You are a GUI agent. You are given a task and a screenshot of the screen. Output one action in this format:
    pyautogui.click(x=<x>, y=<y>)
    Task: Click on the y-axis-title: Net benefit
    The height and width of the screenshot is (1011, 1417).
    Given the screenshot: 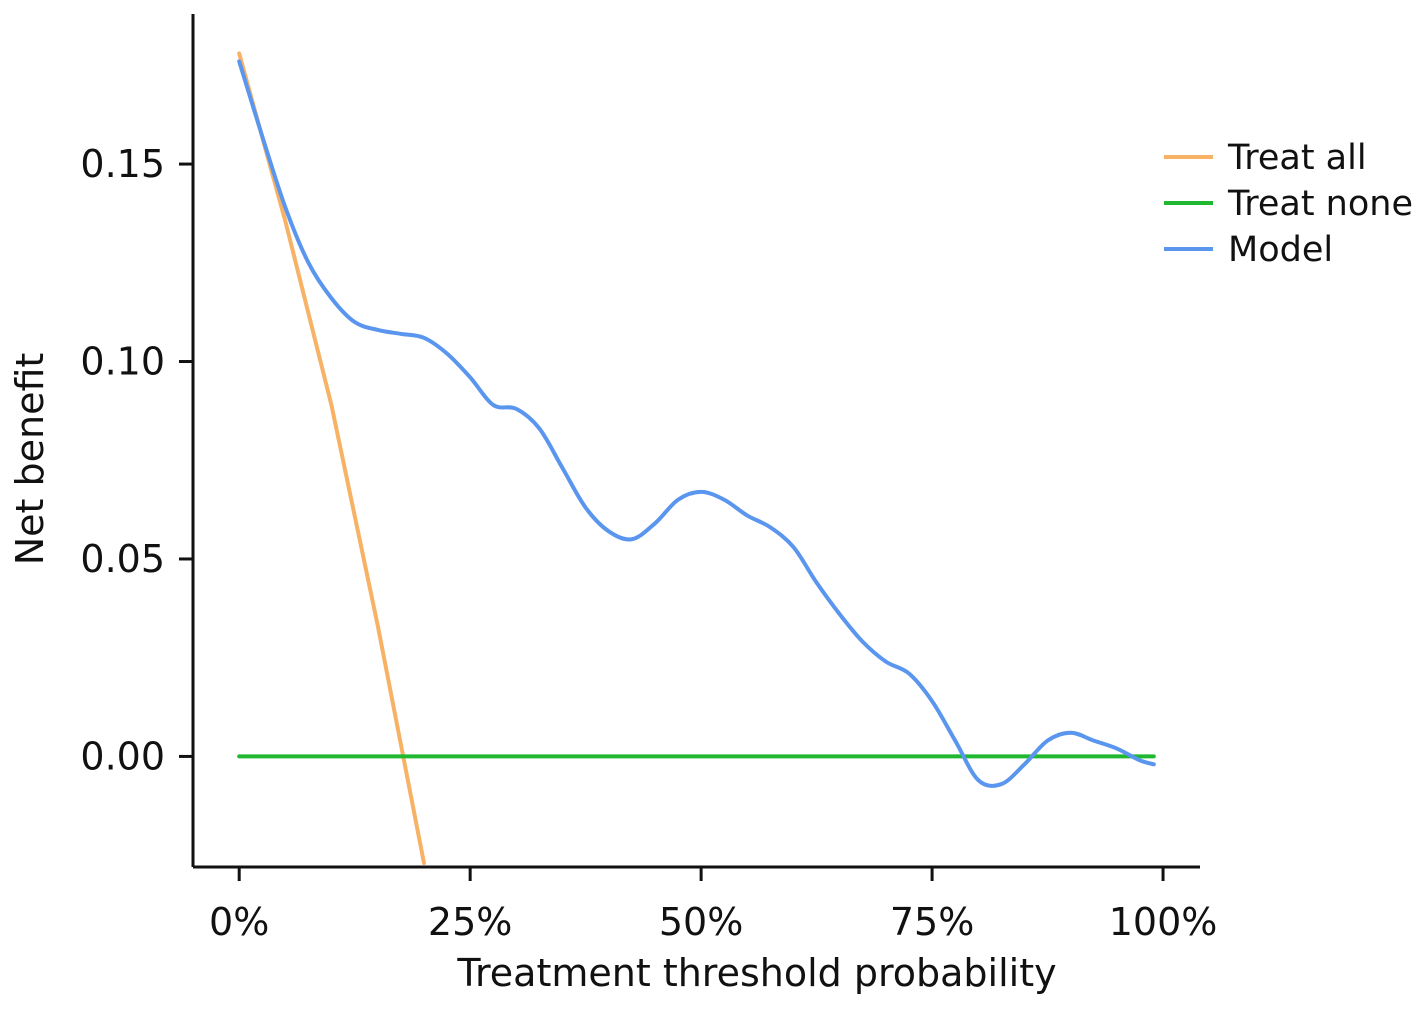 What is the action you would take?
    pyautogui.click(x=30, y=459)
    